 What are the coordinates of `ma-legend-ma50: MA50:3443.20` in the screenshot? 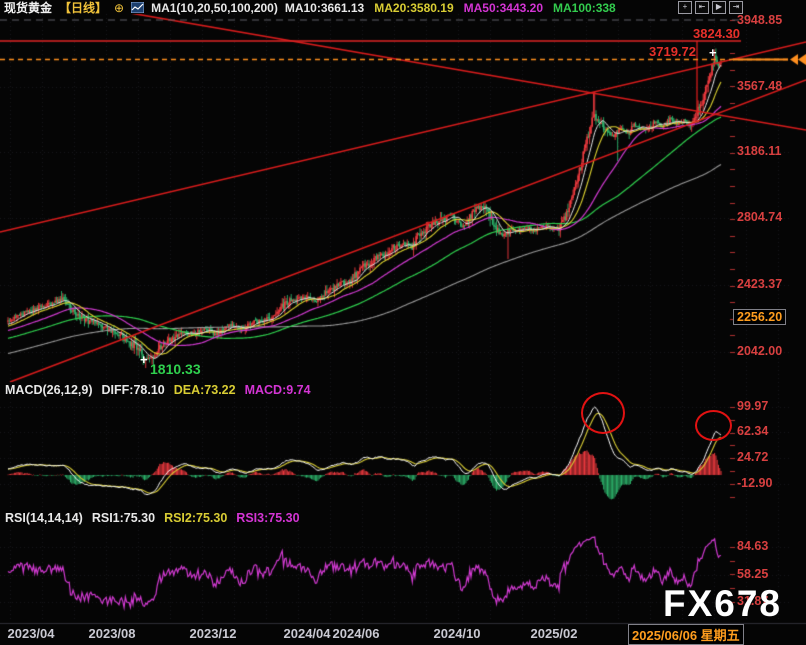 It's located at (503, 7).